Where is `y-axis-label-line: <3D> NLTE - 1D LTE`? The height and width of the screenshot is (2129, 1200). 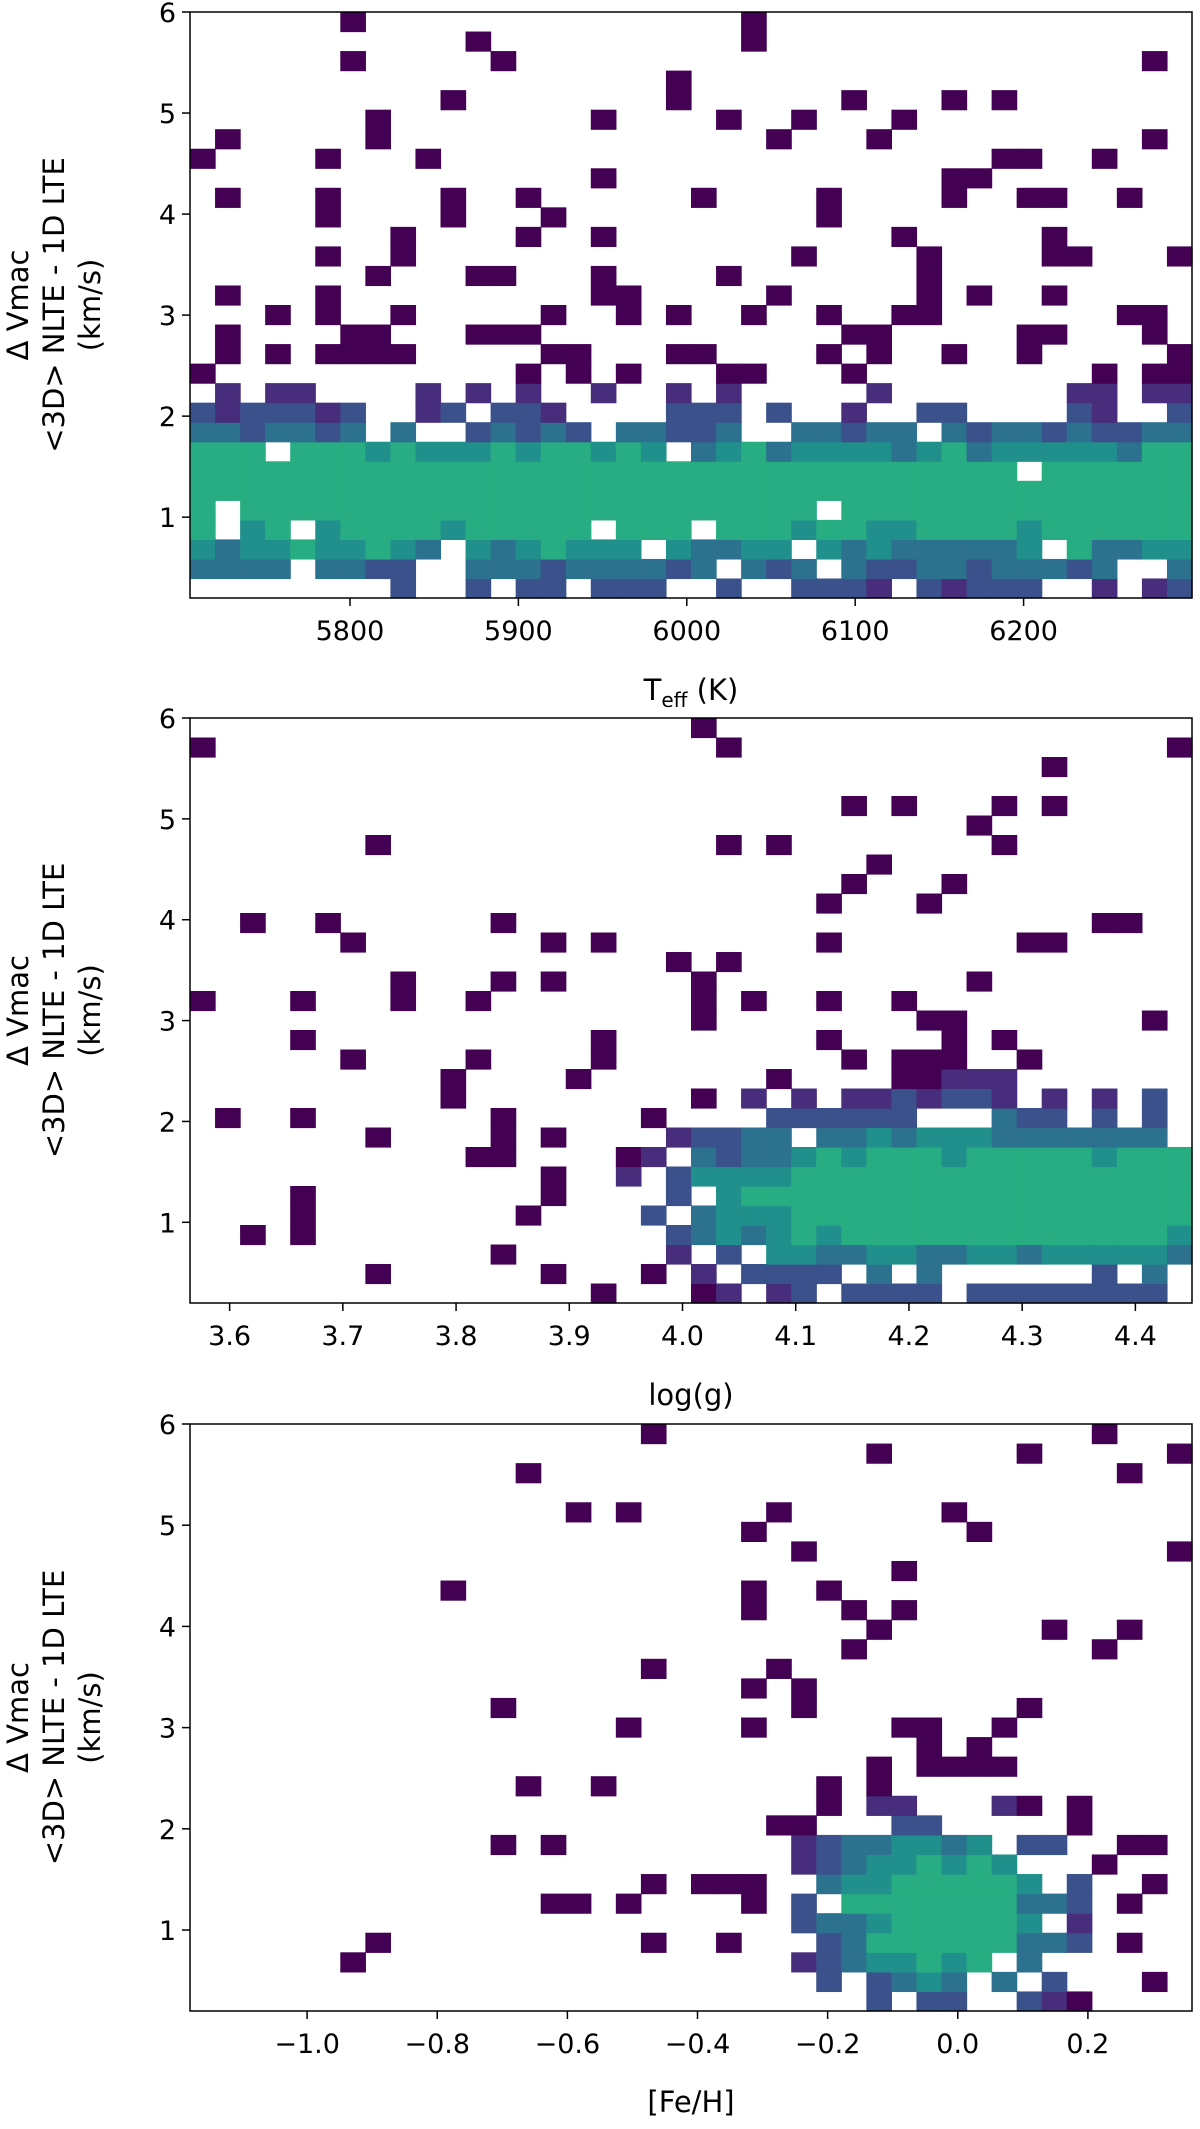
y-axis-label-line: <3D> NLTE - 1D LTE is located at coordinates (54, 1011).